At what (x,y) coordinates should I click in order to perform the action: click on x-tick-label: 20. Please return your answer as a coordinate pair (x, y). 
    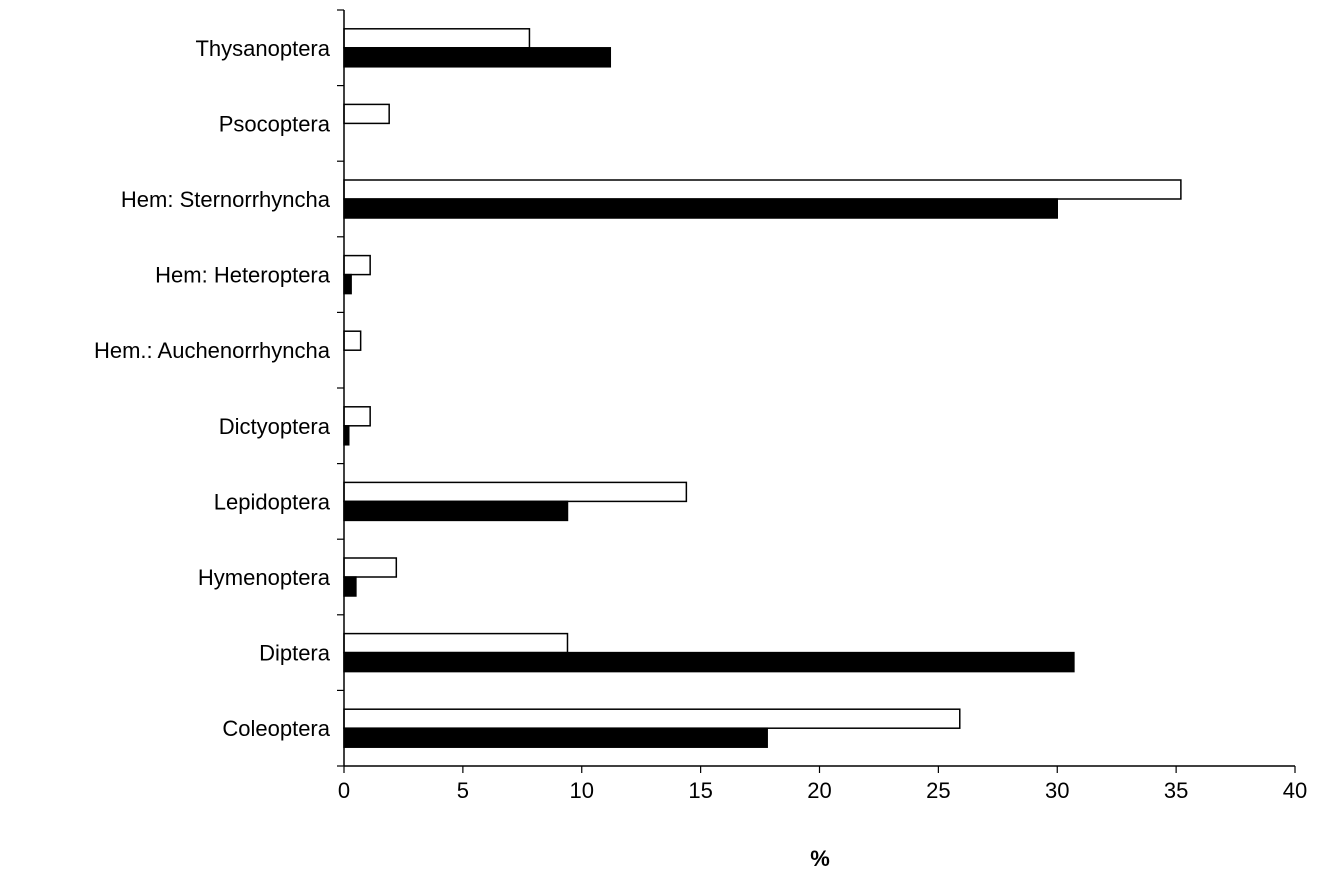
    Looking at the image, I should click on (819, 790).